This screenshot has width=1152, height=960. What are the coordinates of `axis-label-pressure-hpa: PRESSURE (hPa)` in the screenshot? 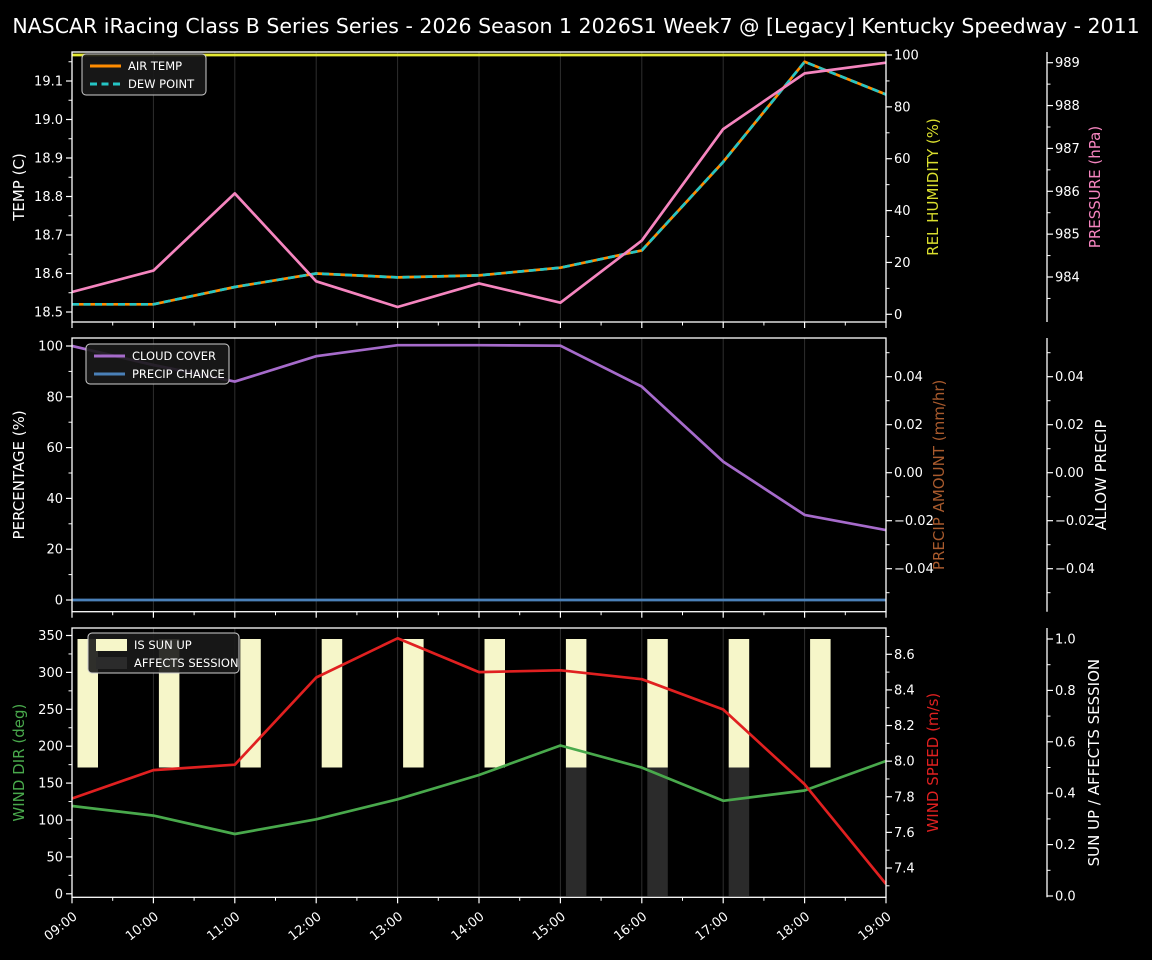 It's located at (1095, 187).